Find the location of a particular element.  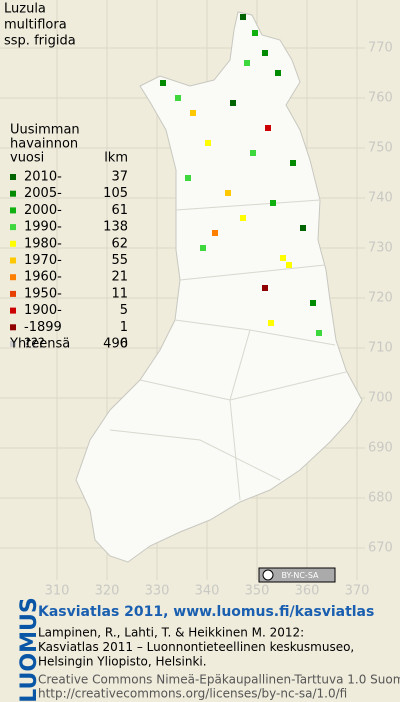

legend-total: 496 is located at coordinates (115, 344).